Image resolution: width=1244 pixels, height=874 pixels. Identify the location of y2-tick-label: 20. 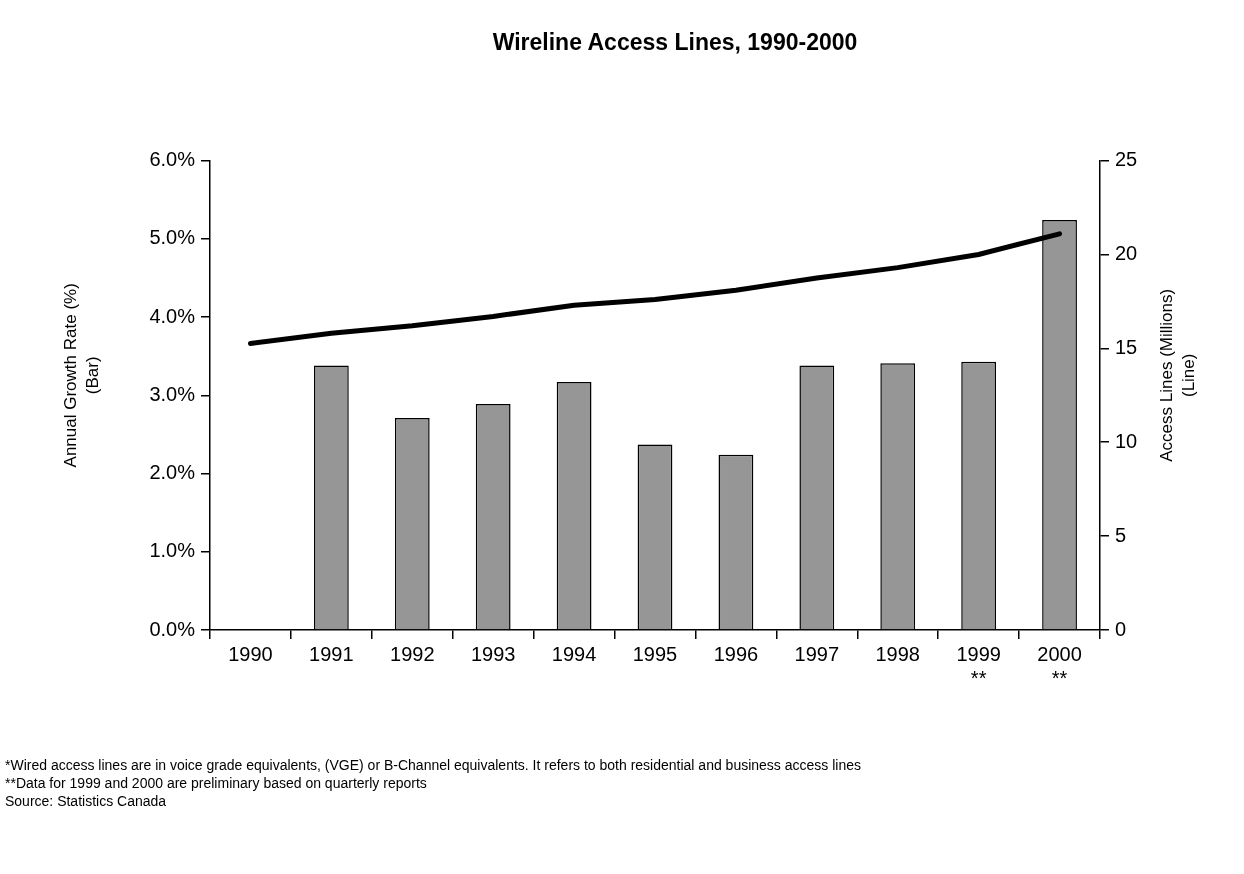
(1126, 253).